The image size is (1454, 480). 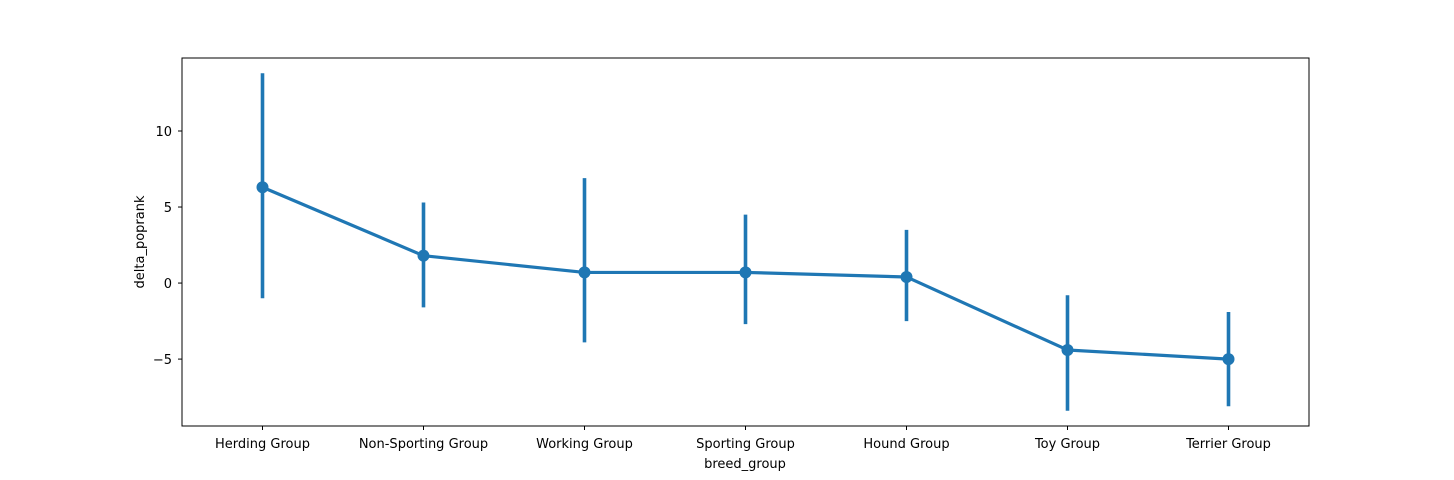 What do you see at coordinates (163, 132) in the screenshot?
I see `y-tick-label: 10` at bounding box center [163, 132].